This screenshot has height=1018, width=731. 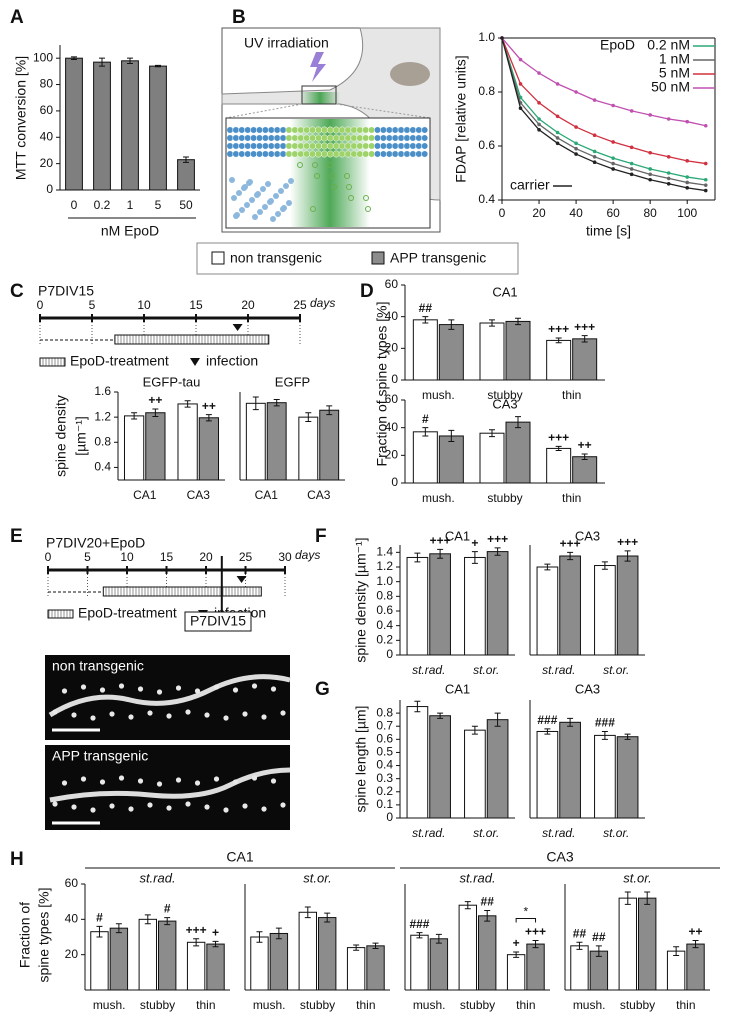 What do you see at coordinates (239, 857) in the screenshot?
I see `group-title: CA1` at bounding box center [239, 857].